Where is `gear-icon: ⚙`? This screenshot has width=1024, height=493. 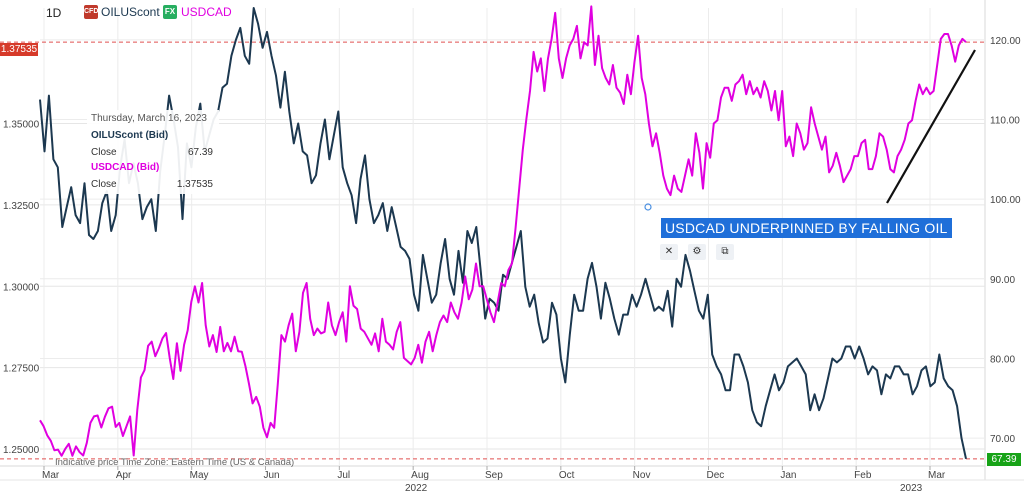 gear-icon: ⚙ is located at coordinates (697, 252).